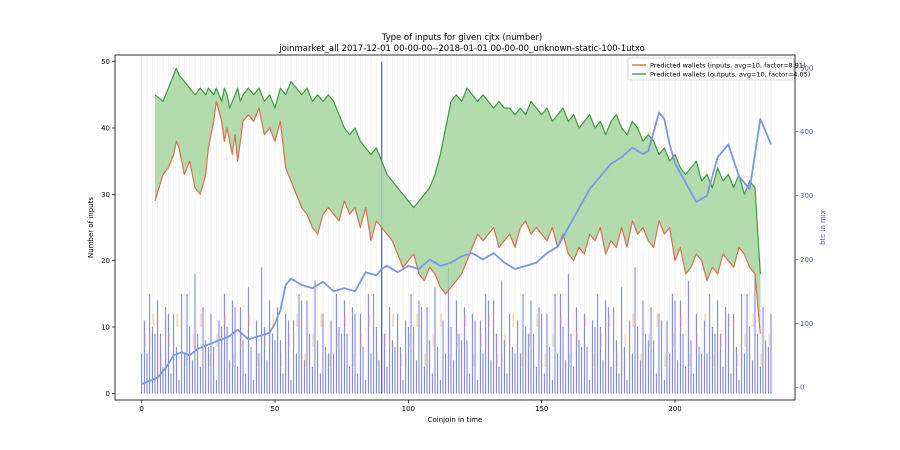  What do you see at coordinates (91, 227) in the screenshot?
I see `y-axis-label: Number of inputs` at bounding box center [91, 227].